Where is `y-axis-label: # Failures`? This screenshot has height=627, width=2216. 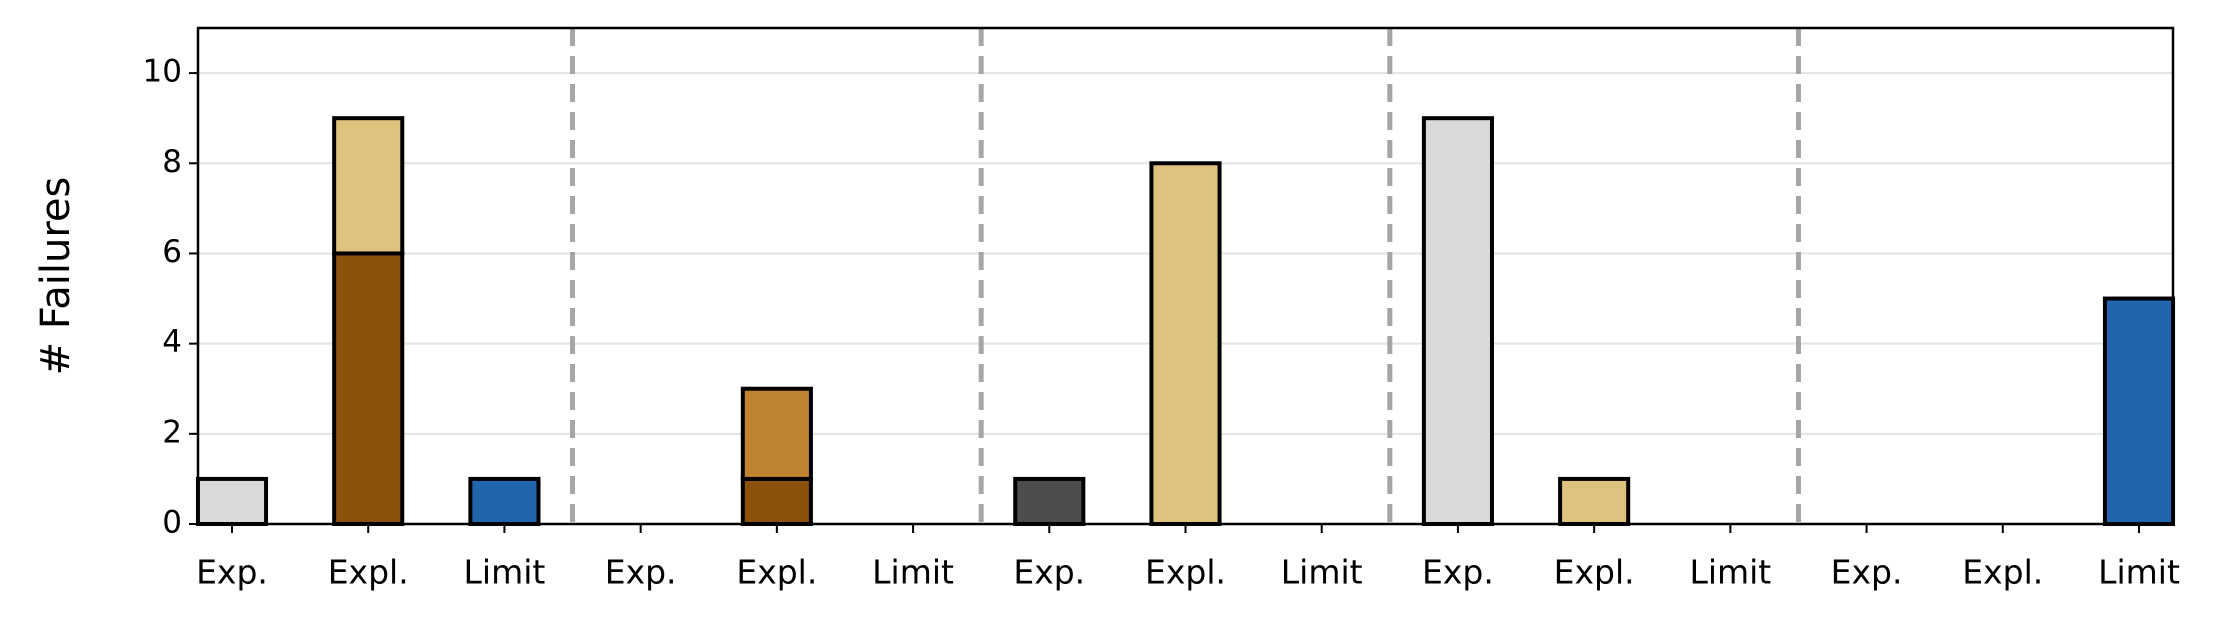 y-axis-label: # Failures is located at coordinates (56, 276).